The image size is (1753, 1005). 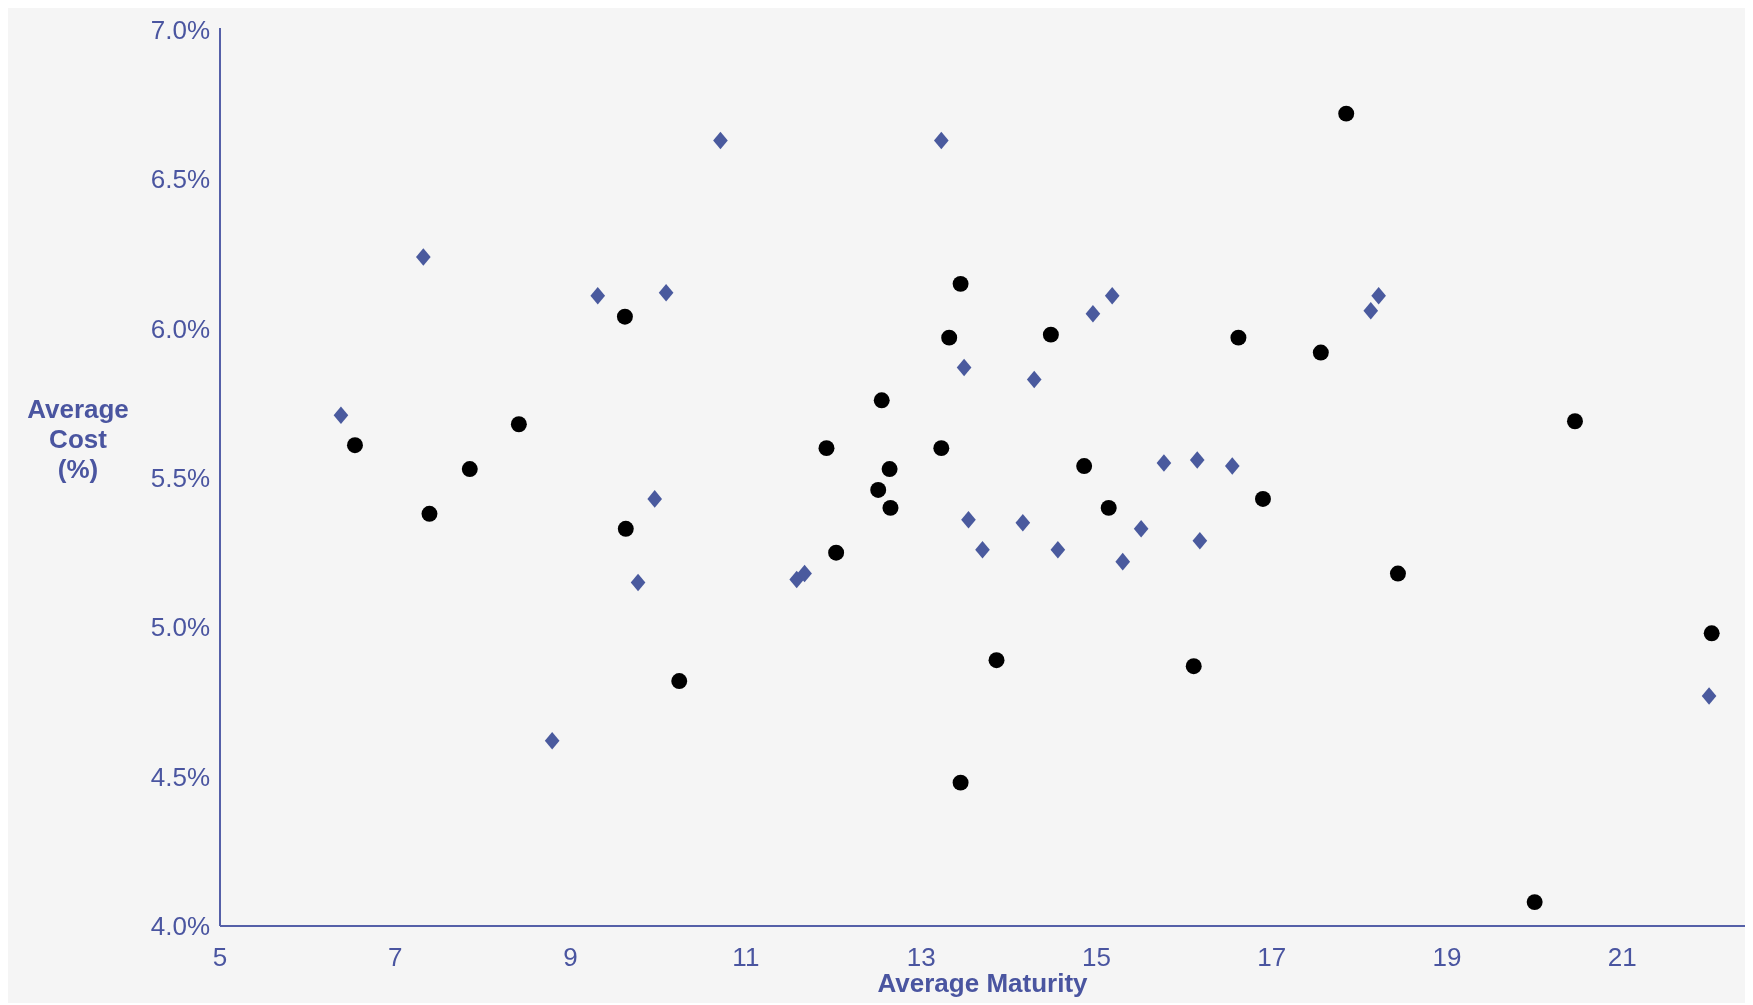 I want to click on y-tick-label: 5.5%, so click(x=180, y=478).